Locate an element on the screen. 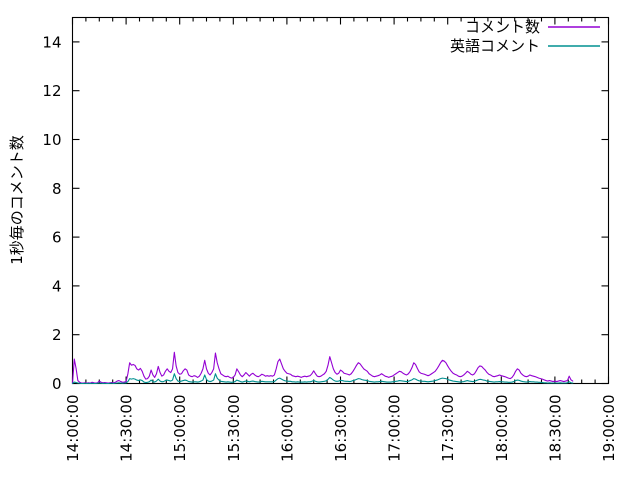 The height and width of the screenshot is (480, 640). y-tick-label: 0 is located at coordinates (57, 384).